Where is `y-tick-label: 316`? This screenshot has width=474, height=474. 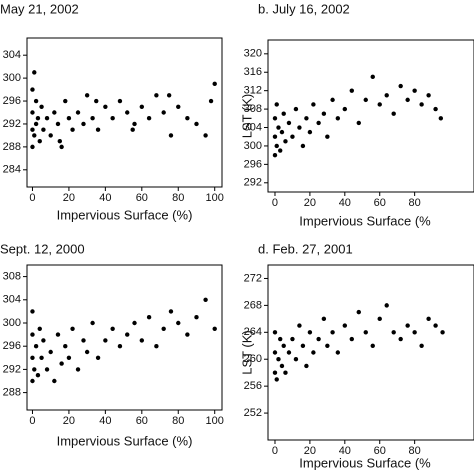
y-tick-label: 316 is located at coordinates (253, 72).